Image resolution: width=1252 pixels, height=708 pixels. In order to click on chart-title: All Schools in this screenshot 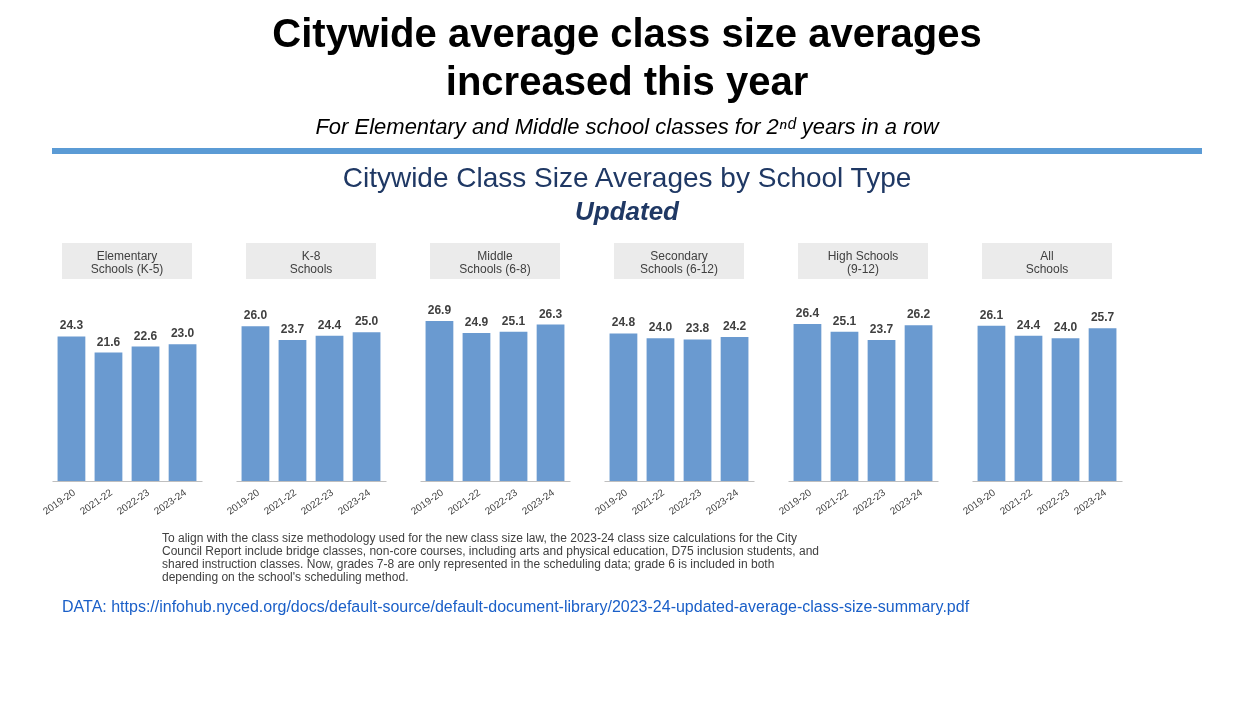, I will do `click(1047, 262)`.